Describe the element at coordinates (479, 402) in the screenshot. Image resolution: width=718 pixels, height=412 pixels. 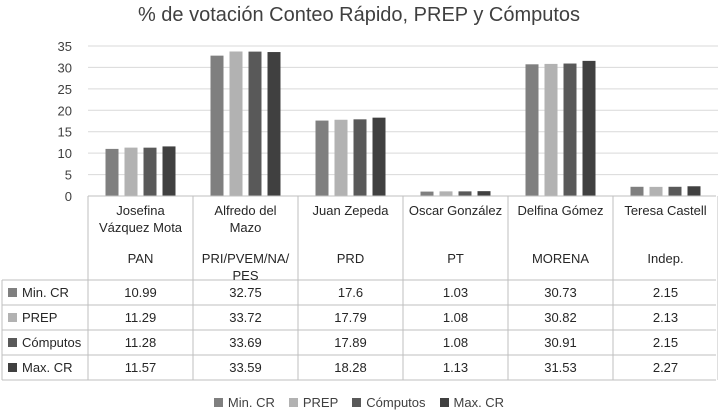
I see `legend-label: Max. CR` at that location.